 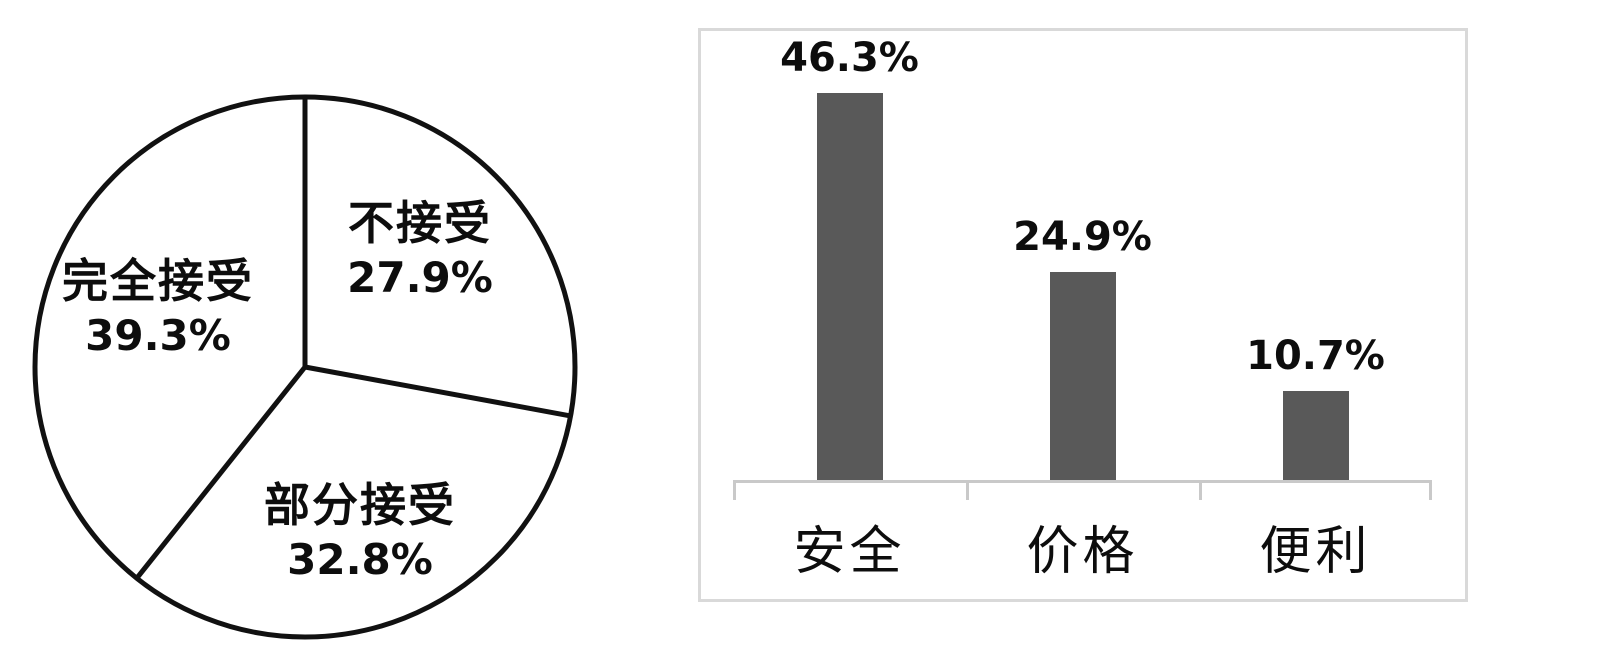 I want to click on bar-group-price: 24.9%, so click(x=1082, y=255).